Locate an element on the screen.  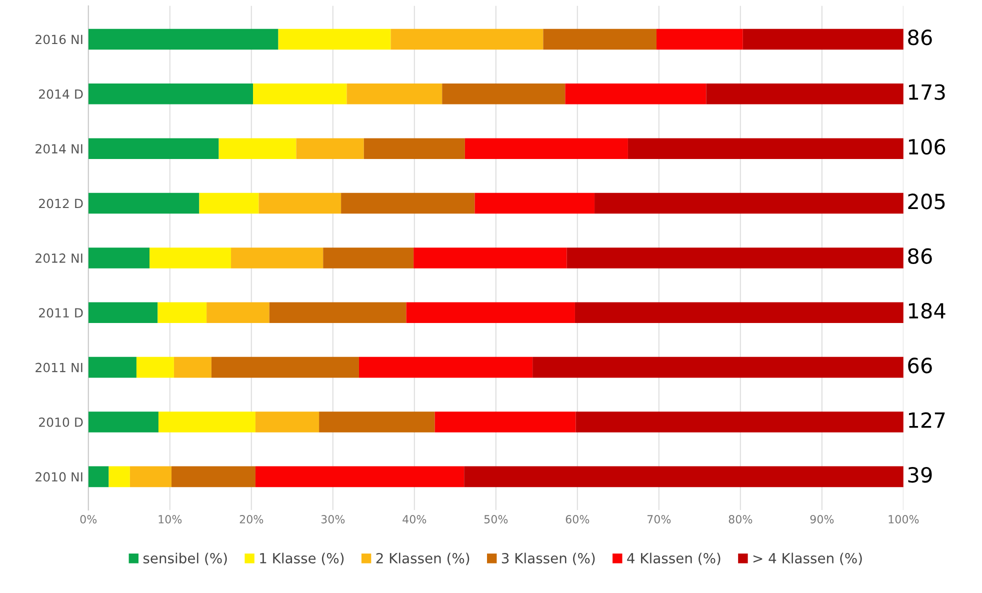
text: 205 is located at coordinates (926, 202).